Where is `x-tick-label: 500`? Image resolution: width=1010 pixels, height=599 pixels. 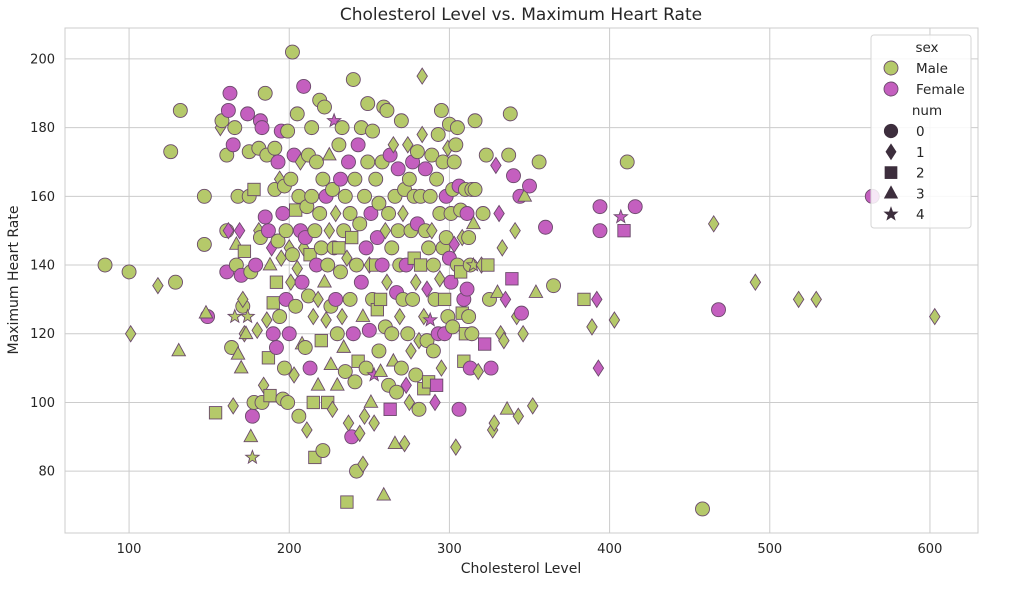
x-tick-label: 500 is located at coordinates (769, 549).